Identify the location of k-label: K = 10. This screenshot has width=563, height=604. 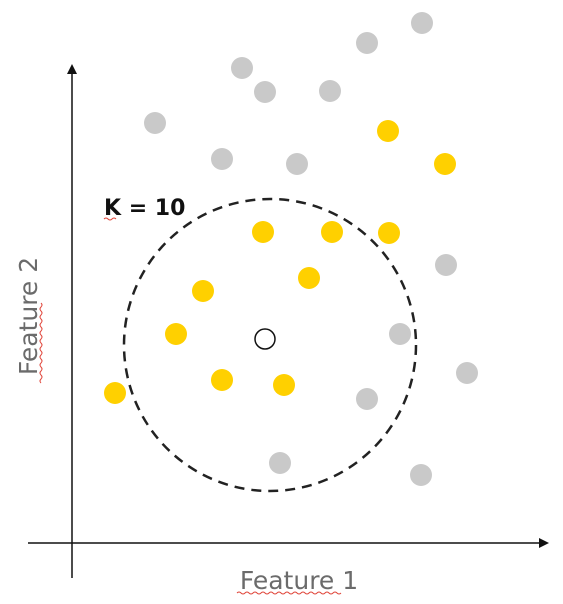
(144, 208).